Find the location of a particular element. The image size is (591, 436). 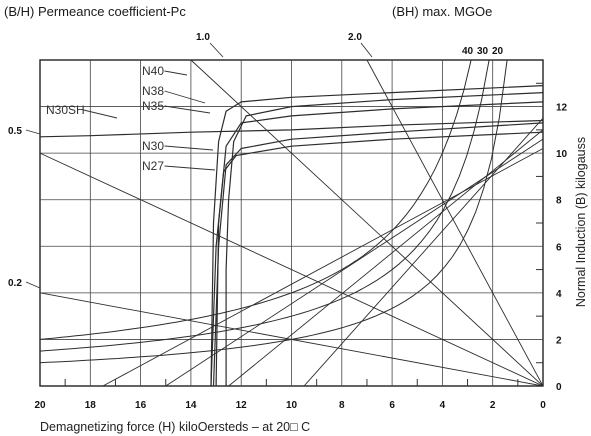

label-n40: N40 is located at coordinates (153, 71).